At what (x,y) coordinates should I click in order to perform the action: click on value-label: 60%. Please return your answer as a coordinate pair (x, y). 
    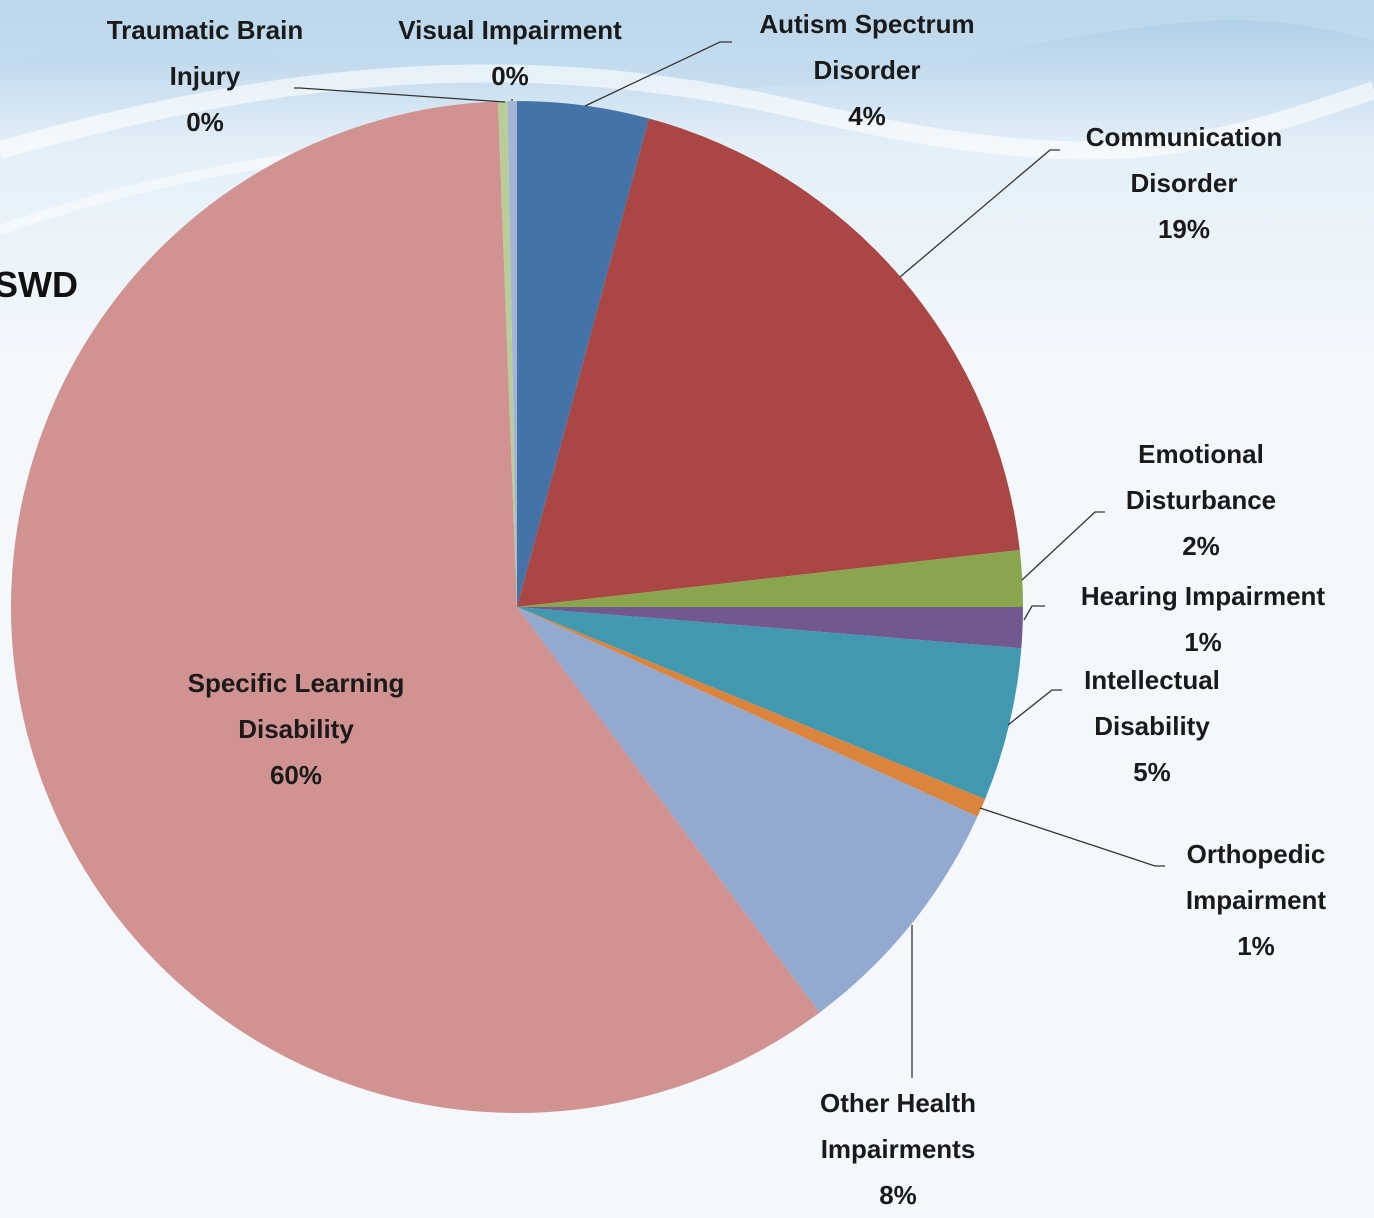
    Looking at the image, I should click on (296, 775).